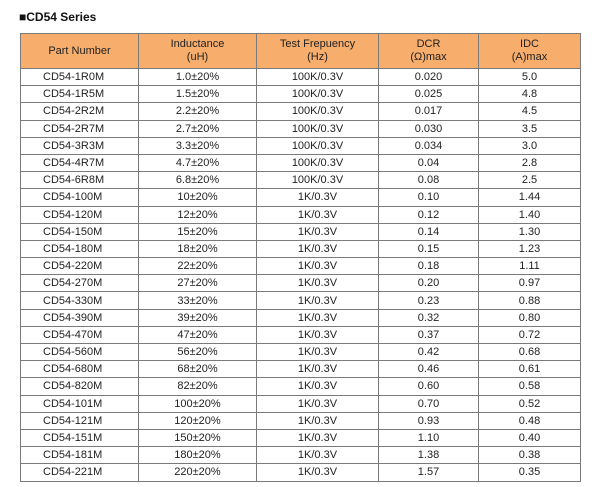 The width and height of the screenshot is (597, 487). Describe the element at coordinates (197, 180) in the screenshot. I see `table-cell: 6.8±20%` at that location.